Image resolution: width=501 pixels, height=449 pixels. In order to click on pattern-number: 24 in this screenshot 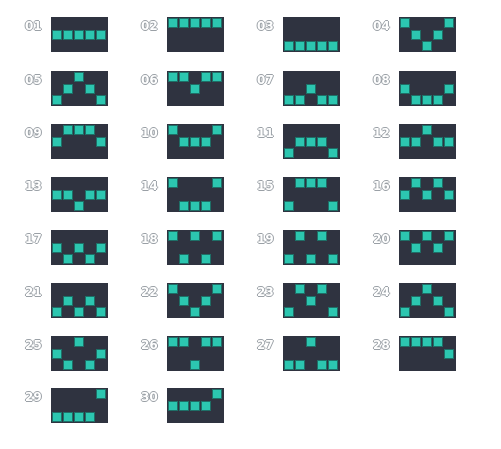, I will do `click(381, 292)`.